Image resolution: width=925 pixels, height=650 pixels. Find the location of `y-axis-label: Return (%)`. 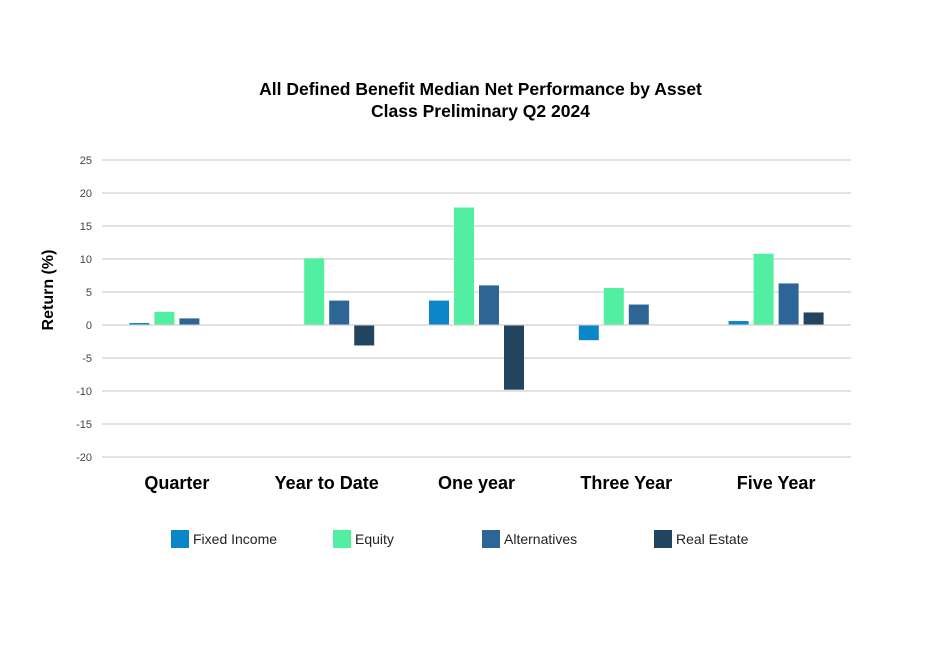

y-axis-label: Return (%) is located at coordinates (48, 290).